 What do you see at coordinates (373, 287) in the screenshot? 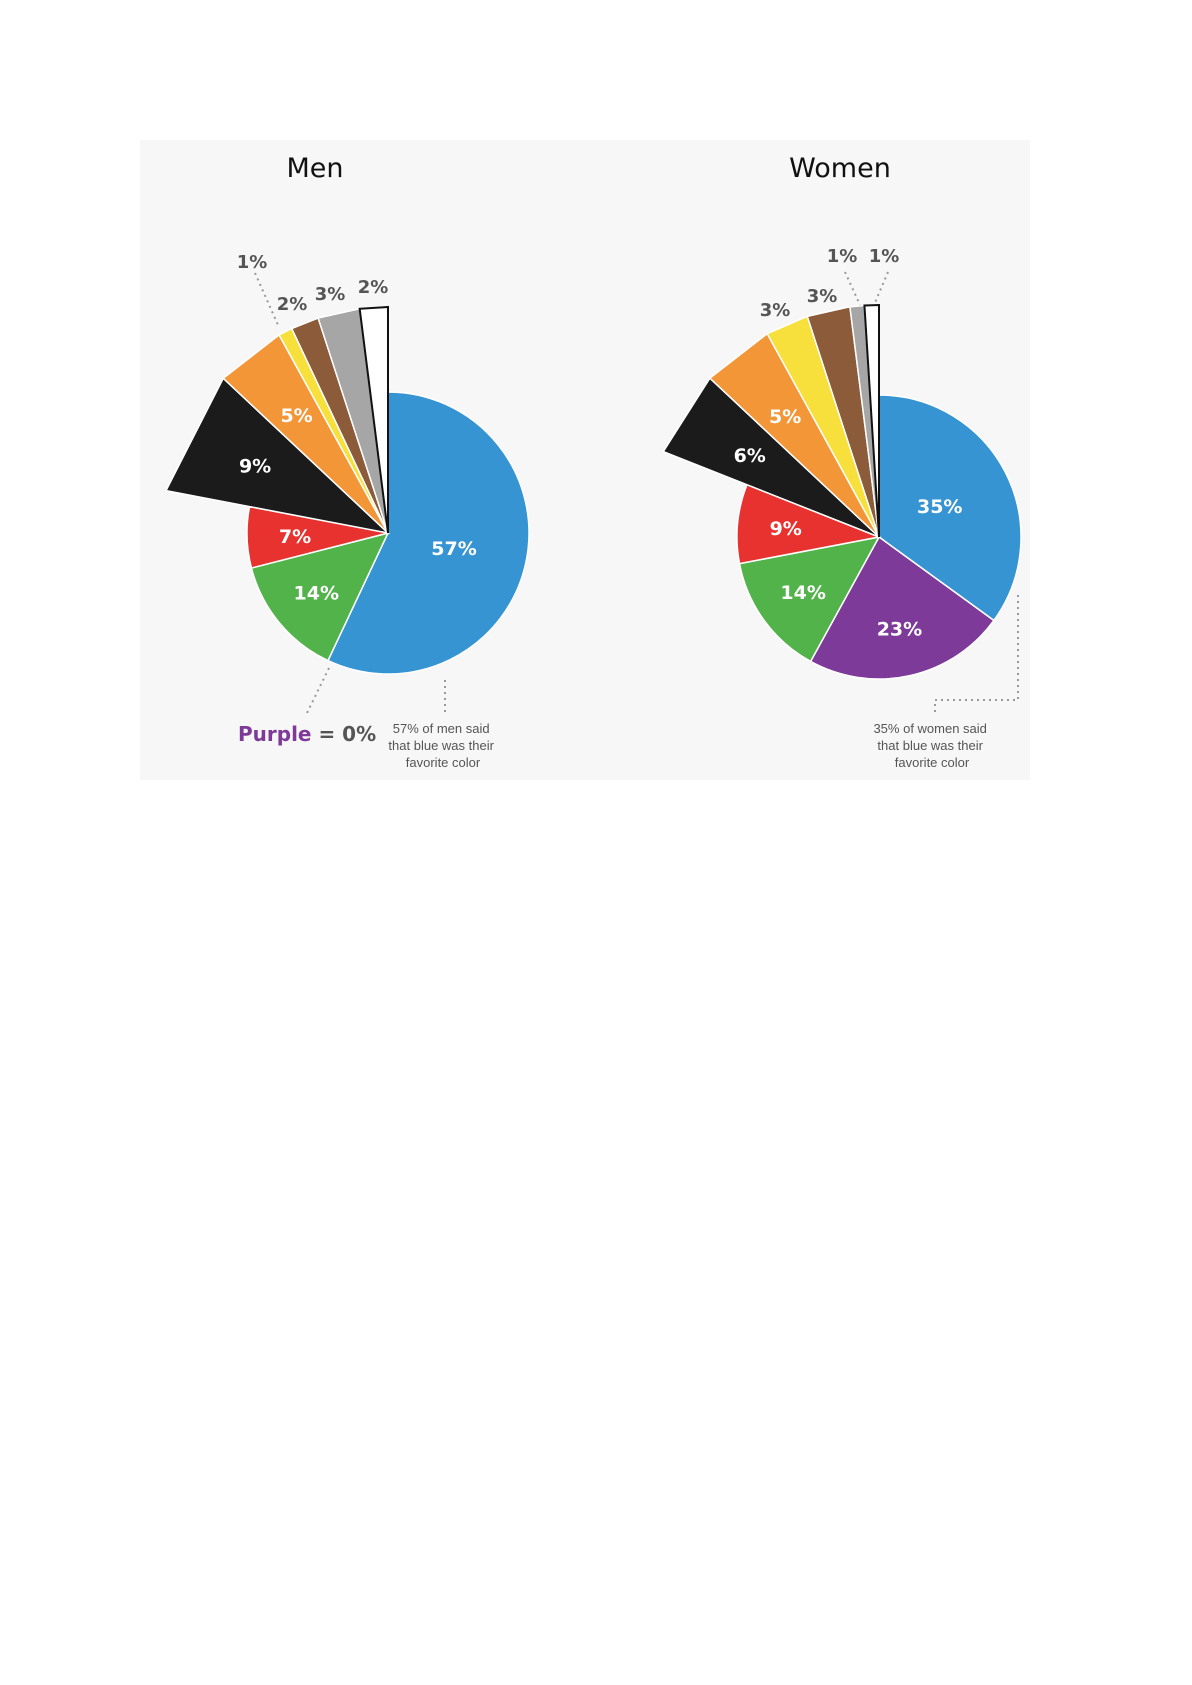
I see `men-slice-label-8: 2%` at bounding box center [373, 287].